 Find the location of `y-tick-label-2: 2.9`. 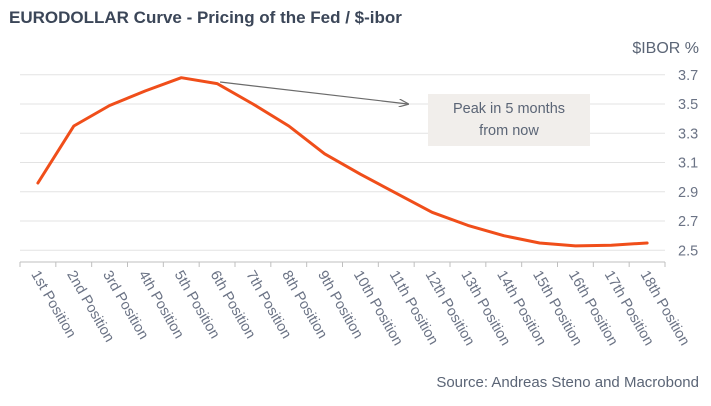

y-tick-label-2: 2.9 is located at coordinates (688, 193).